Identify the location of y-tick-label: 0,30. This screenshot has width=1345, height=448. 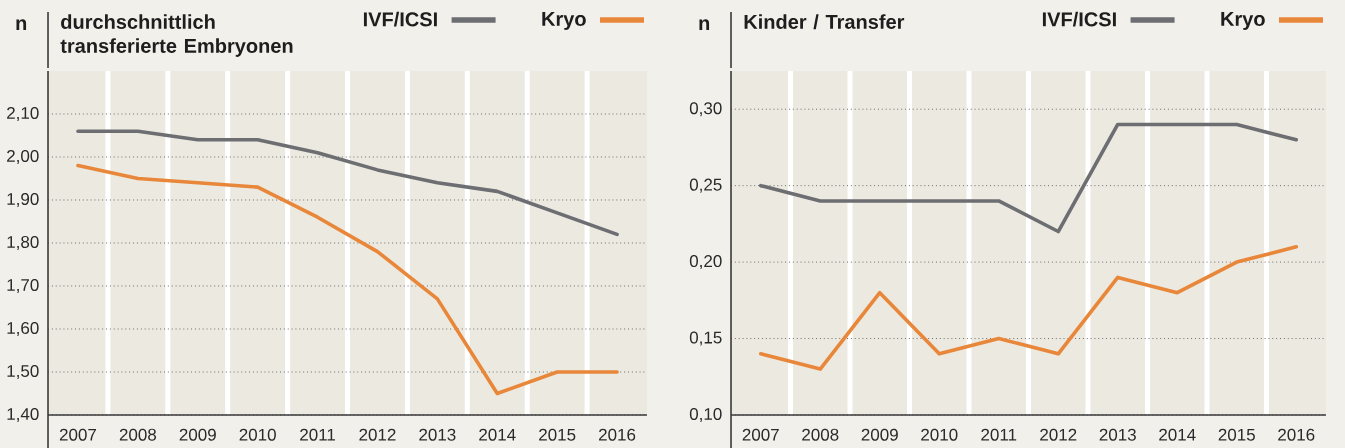
(705, 109).